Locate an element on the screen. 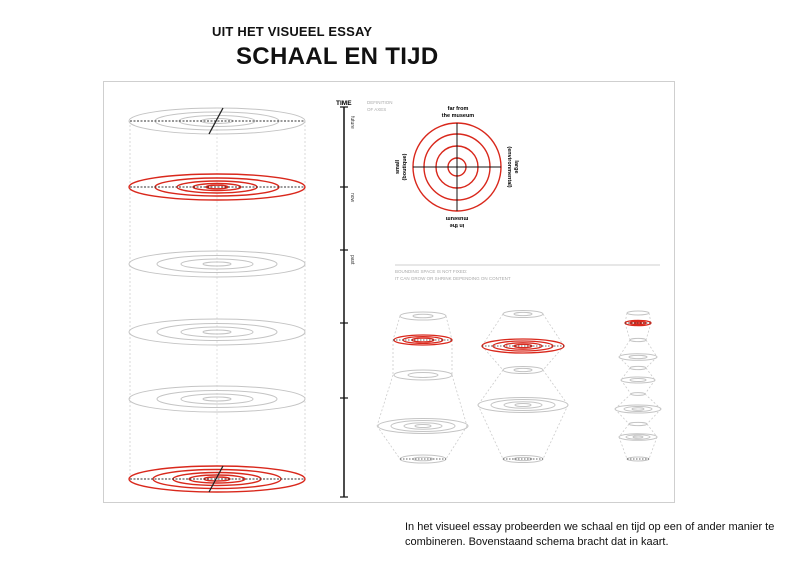 The image size is (800, 565). definition-label-1: DEFINITION is located at coordinates (380, 102).